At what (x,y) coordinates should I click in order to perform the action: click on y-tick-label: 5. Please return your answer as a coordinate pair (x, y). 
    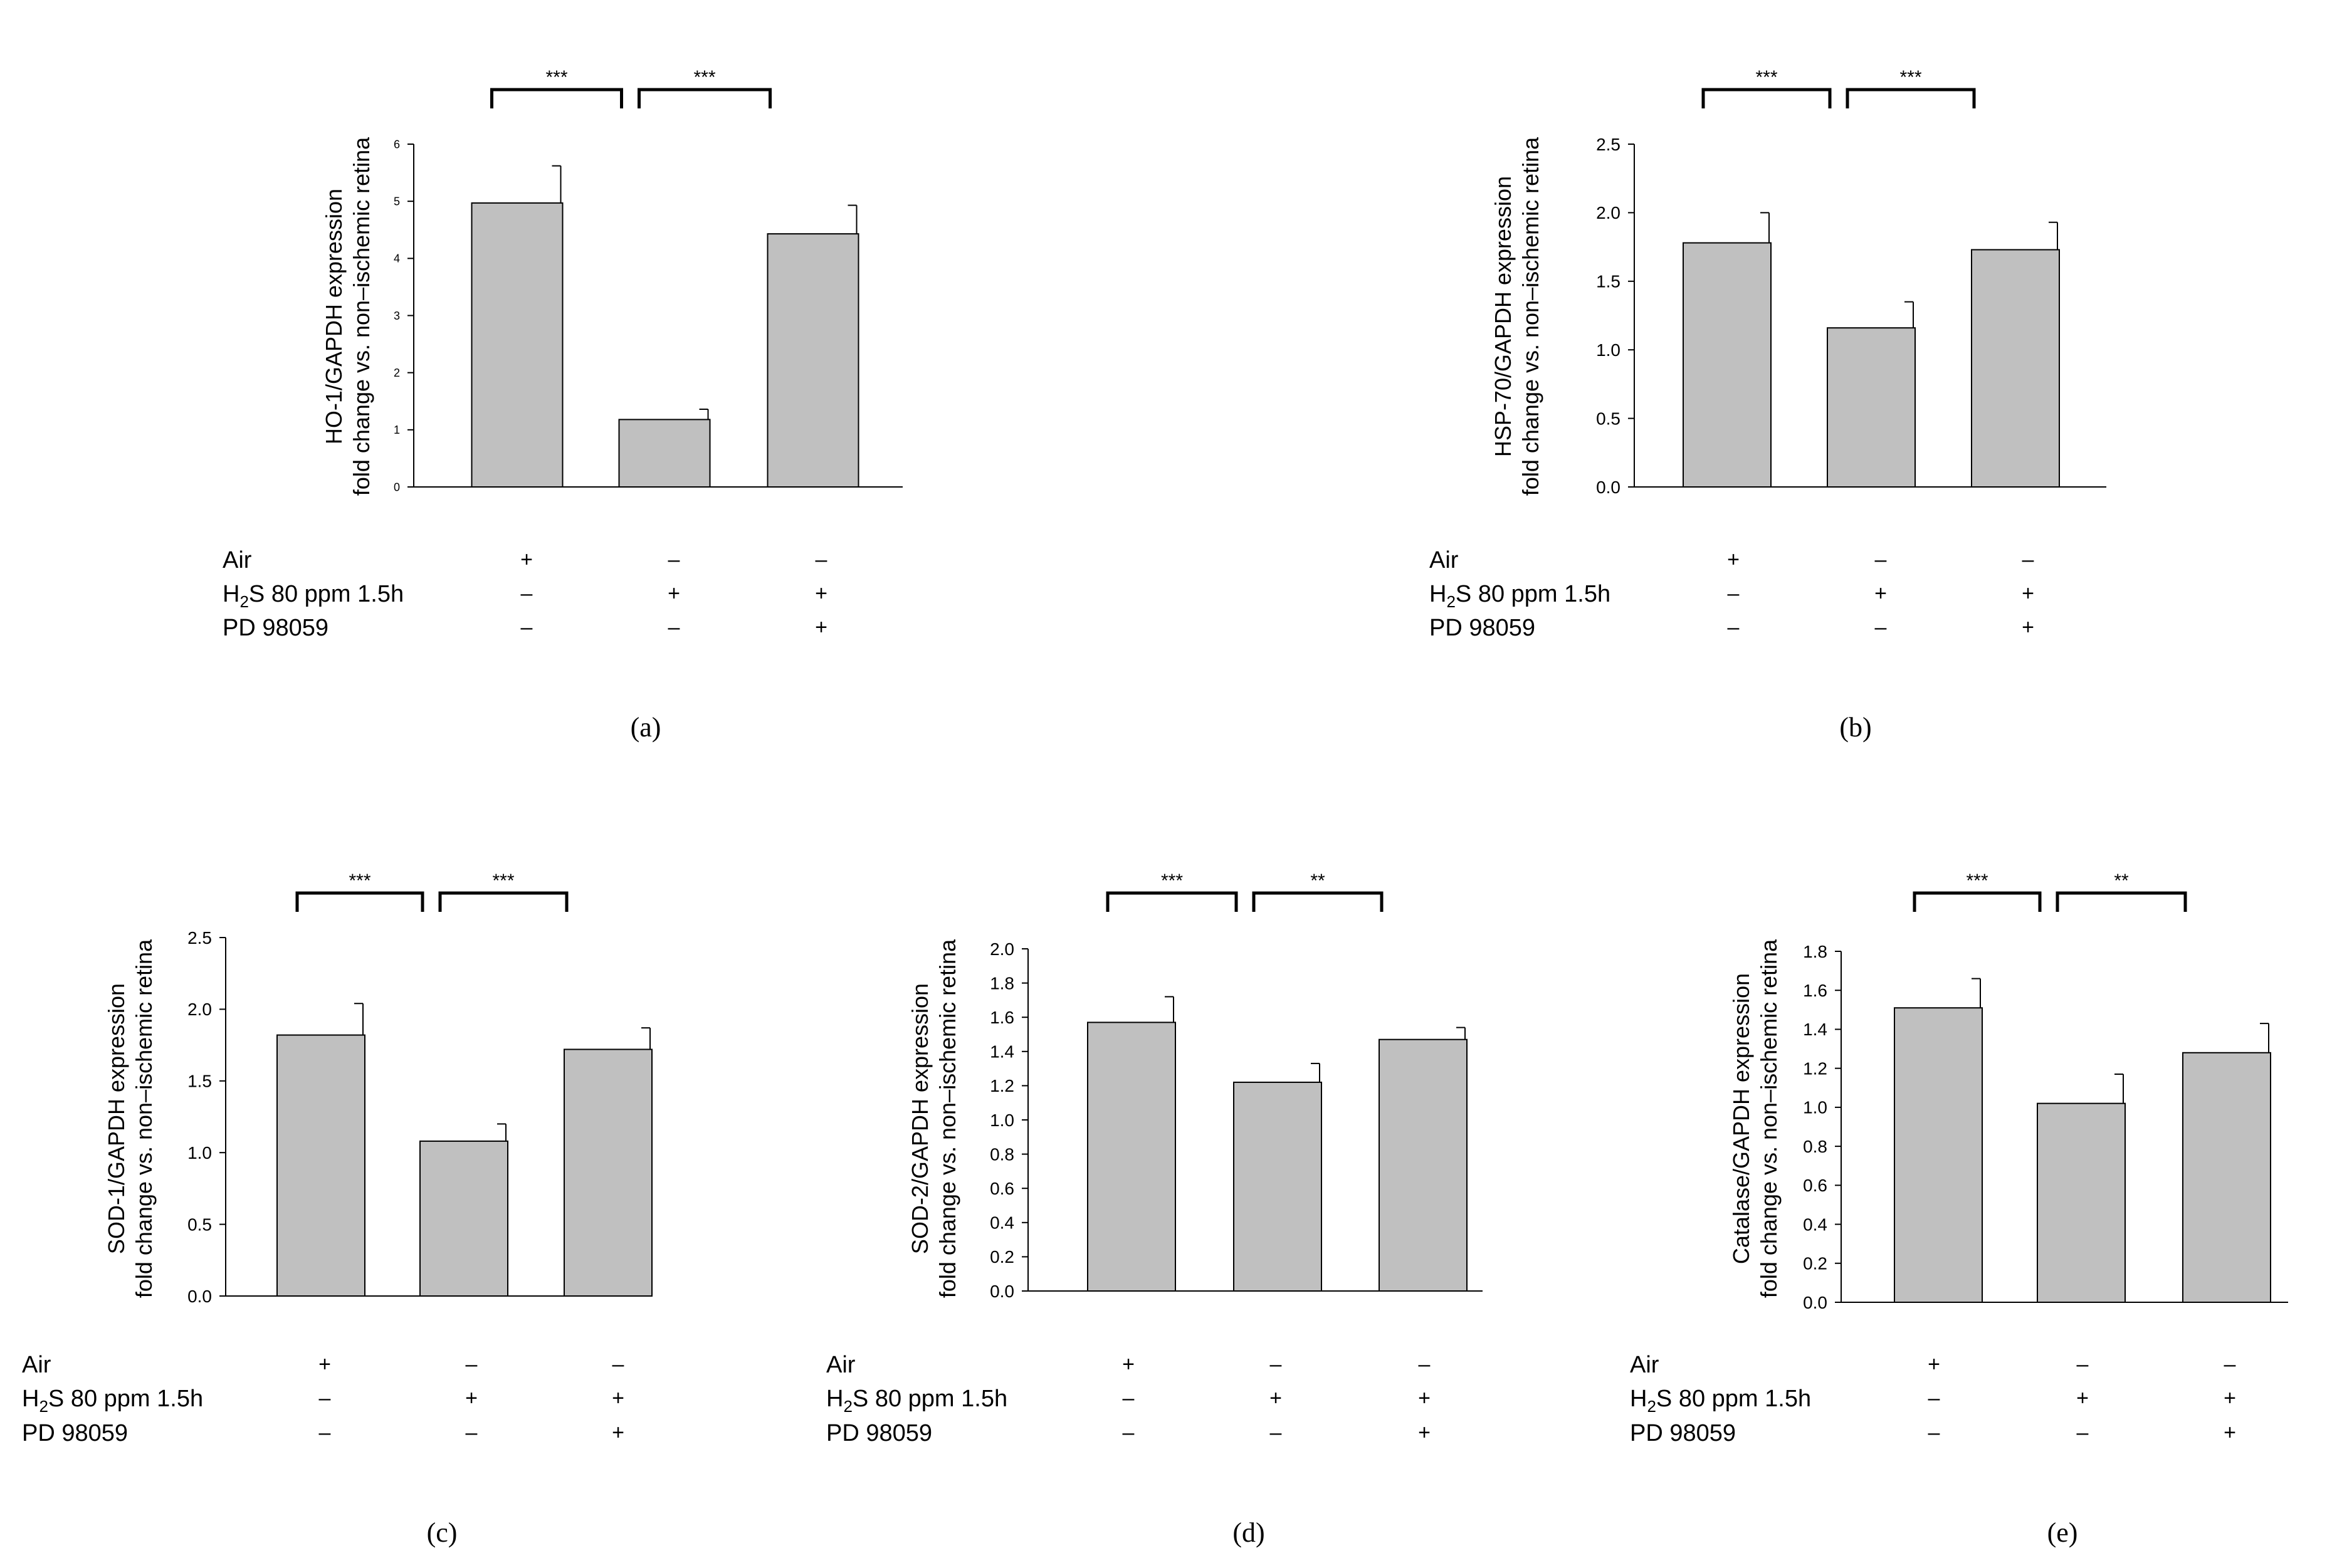
    Looking at the image, I should click on (397, 201).